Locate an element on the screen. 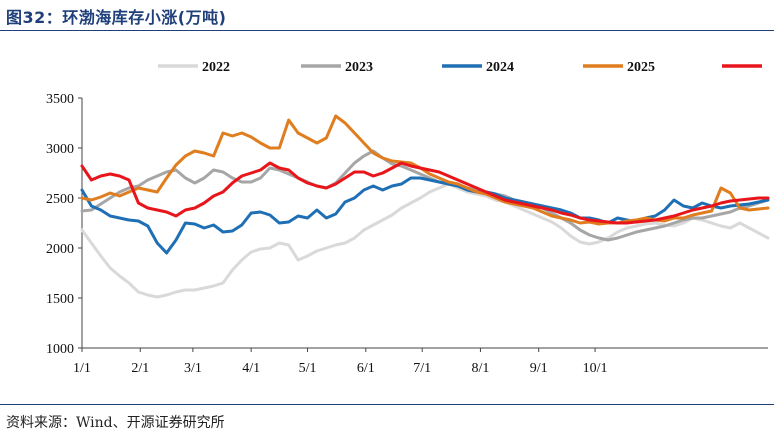 The width and height of the screenshot is (774, 436). x-tick-label: 1/1 is located at coordinates (82, 368).